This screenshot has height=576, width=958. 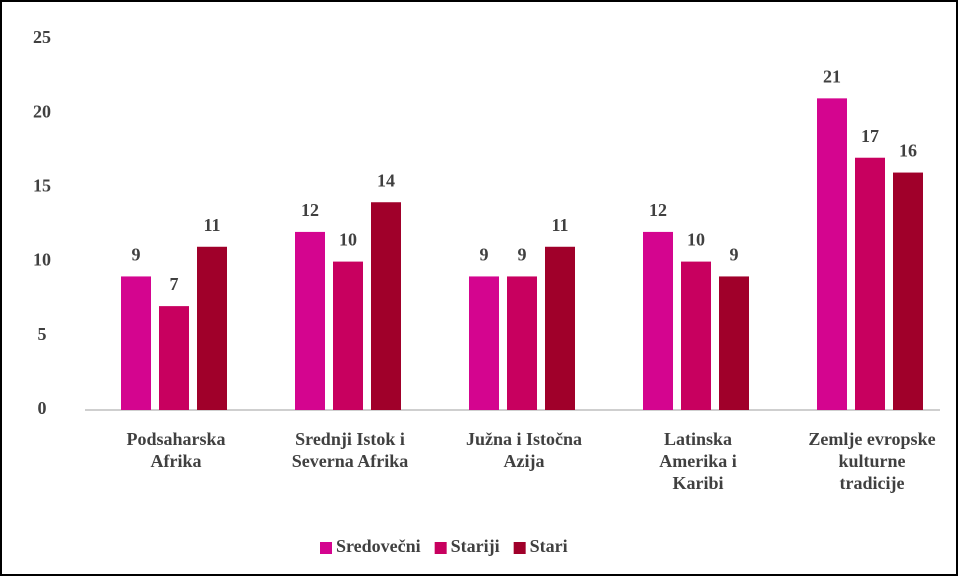 I want to click on y-tick-label: 15, so click(x=42, y=186).